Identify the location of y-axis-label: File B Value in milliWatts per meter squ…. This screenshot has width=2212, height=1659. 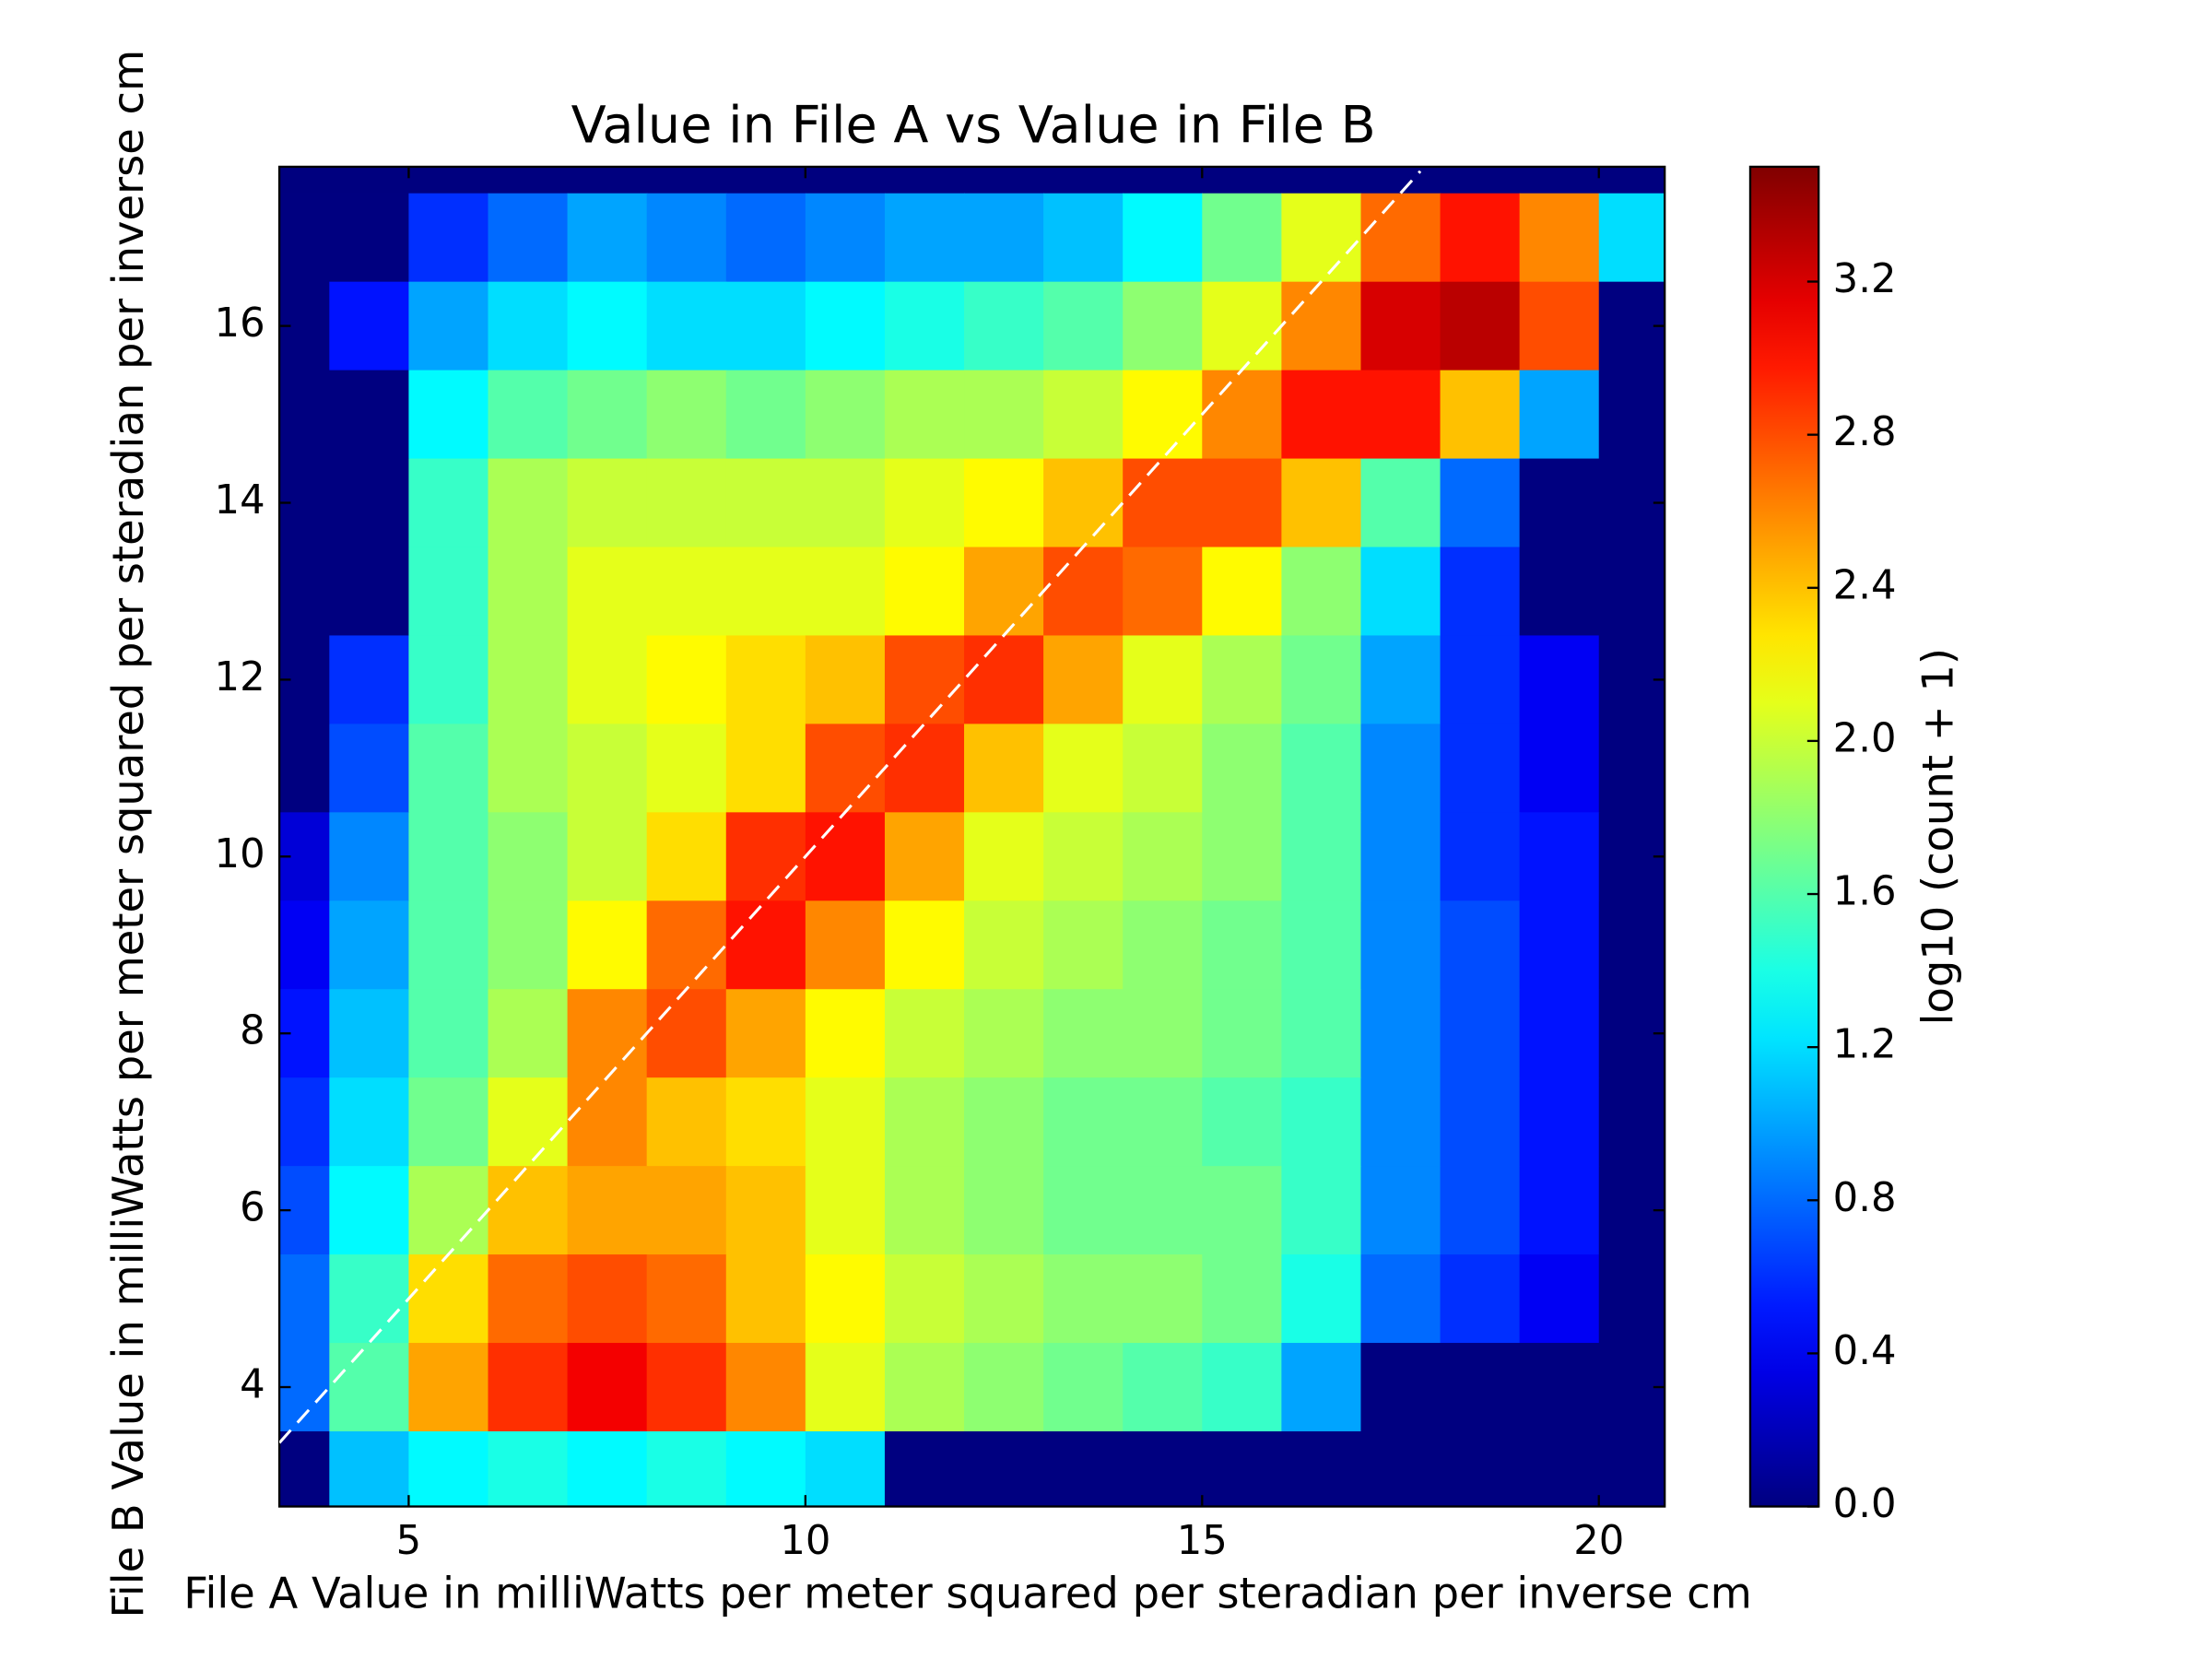
(128, 834).